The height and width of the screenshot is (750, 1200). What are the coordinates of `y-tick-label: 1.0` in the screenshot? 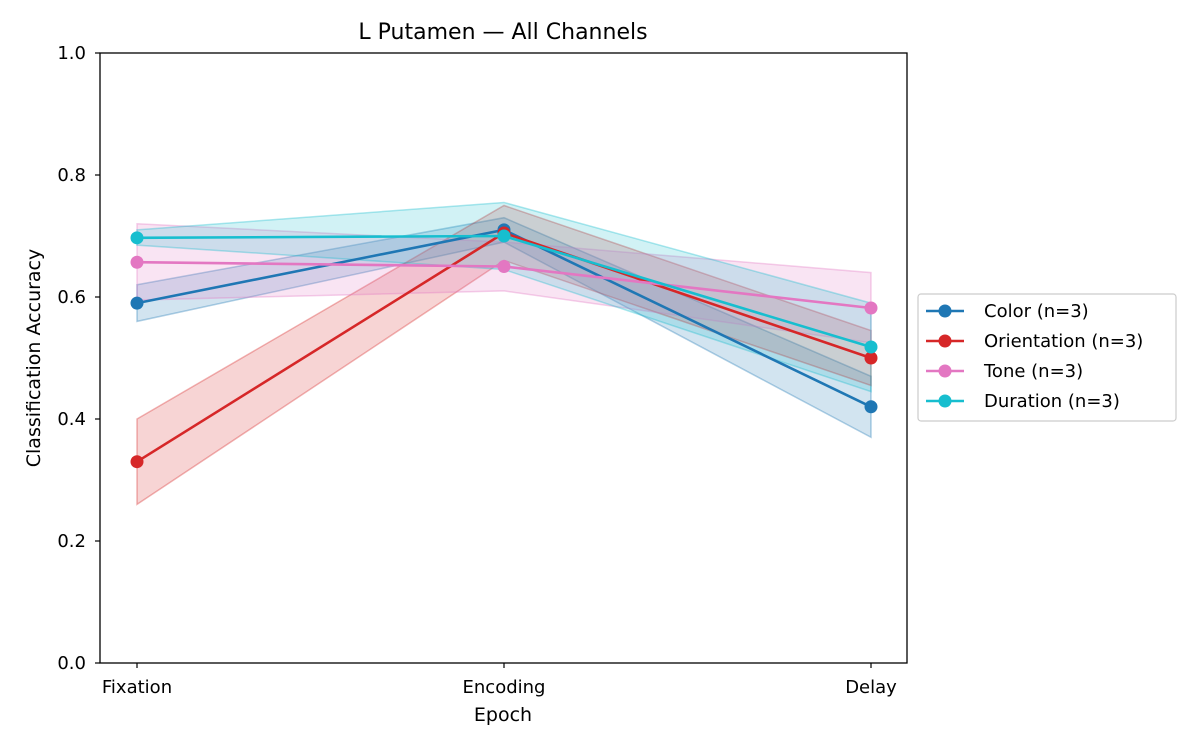 It's located at (71, 53).